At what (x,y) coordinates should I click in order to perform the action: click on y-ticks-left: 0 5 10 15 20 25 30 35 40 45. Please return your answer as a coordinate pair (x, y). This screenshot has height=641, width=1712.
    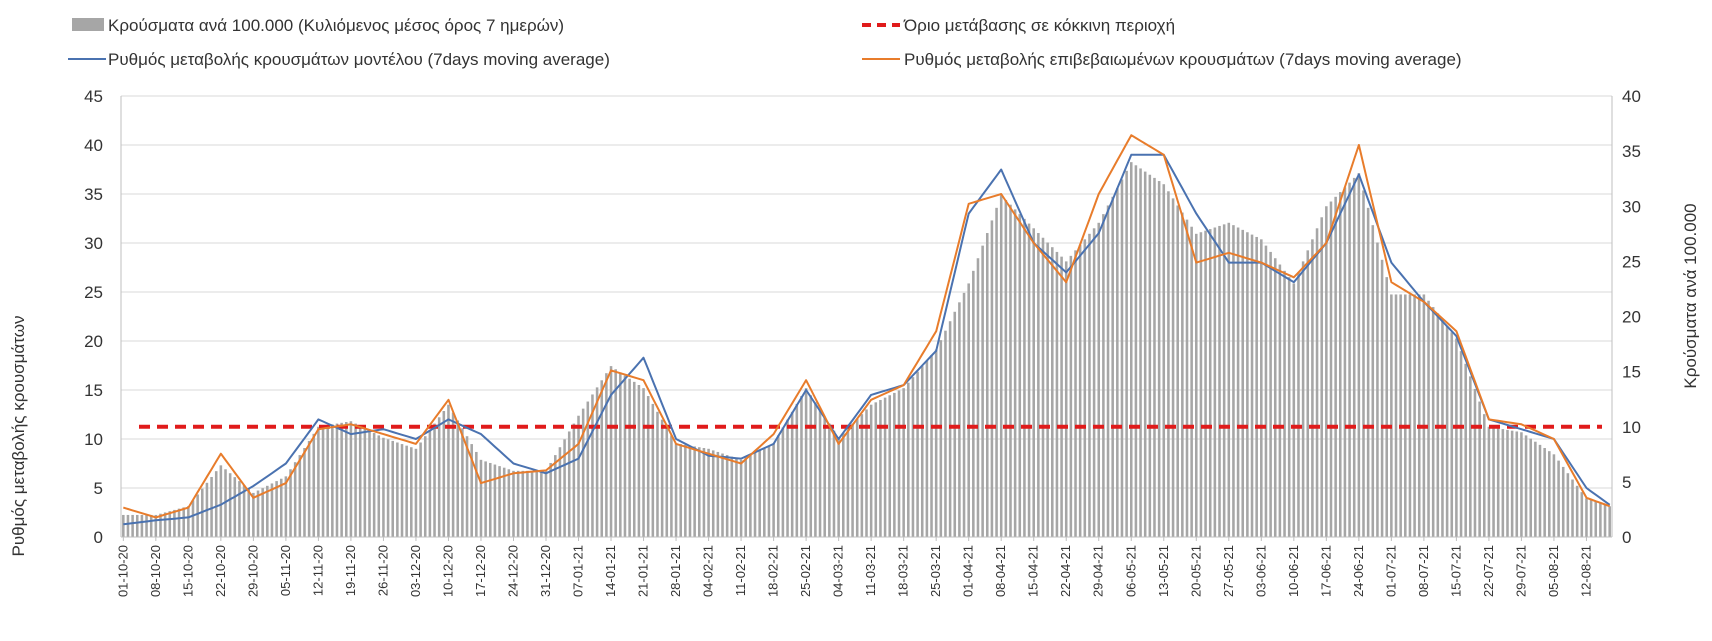
    Looking at the image, I should click on (93, 317).